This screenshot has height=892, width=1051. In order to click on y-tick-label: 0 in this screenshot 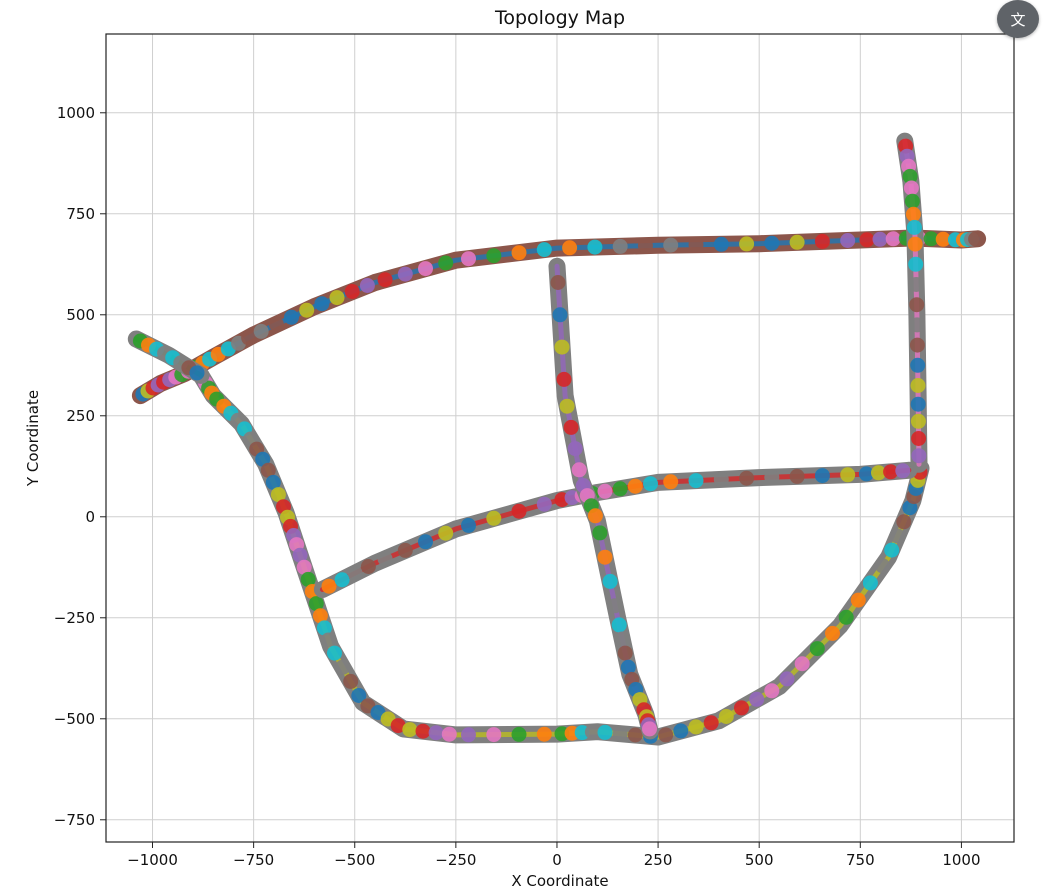, I will do `click(90, 517)`.